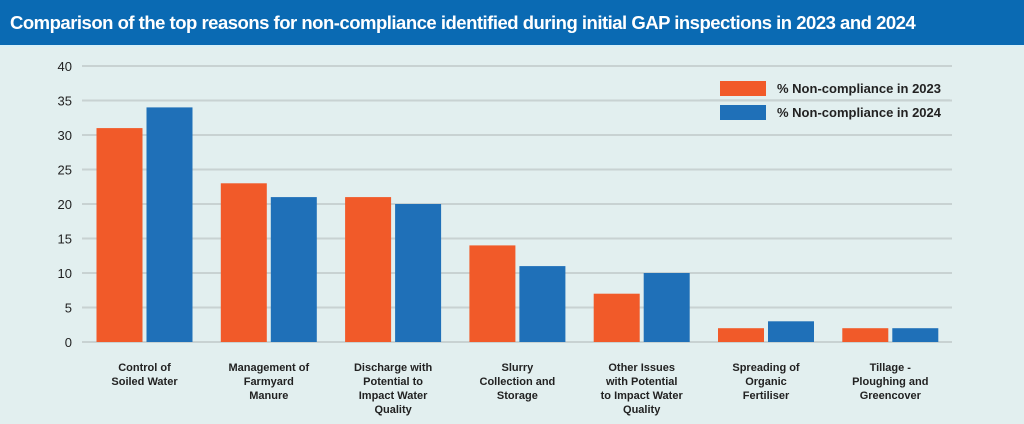 This screenshot has width=1024, height=424. Describe the element at coordinates (766, 396) in the screenshot. I see `x-tick-label-line: Fertiliser` at that location.